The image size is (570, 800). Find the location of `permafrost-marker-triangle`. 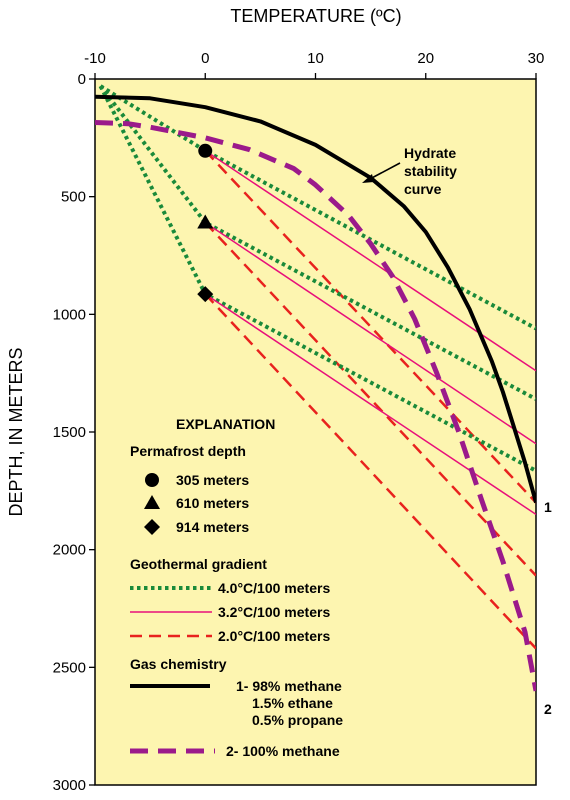

permafrost-marker-triangle is located at coordinates (205, 221).